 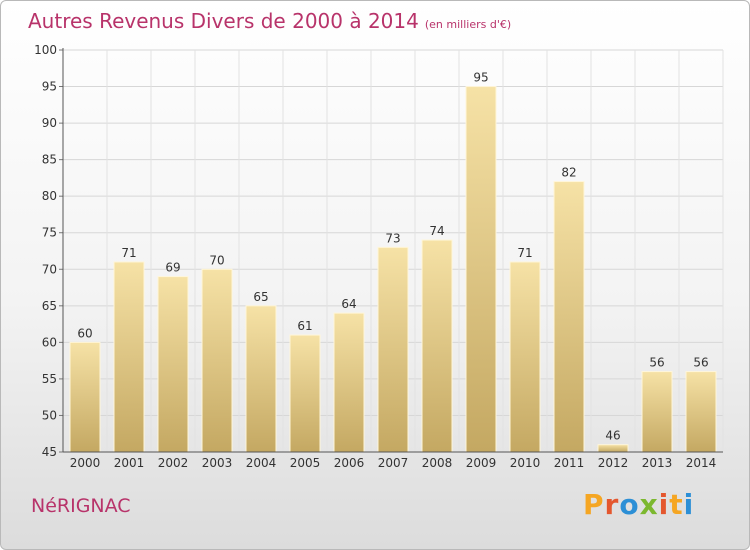 What do you see at coordinates (85, 397) in the screenshot?
I see `bar-2000` at bounding box center [85, 397].